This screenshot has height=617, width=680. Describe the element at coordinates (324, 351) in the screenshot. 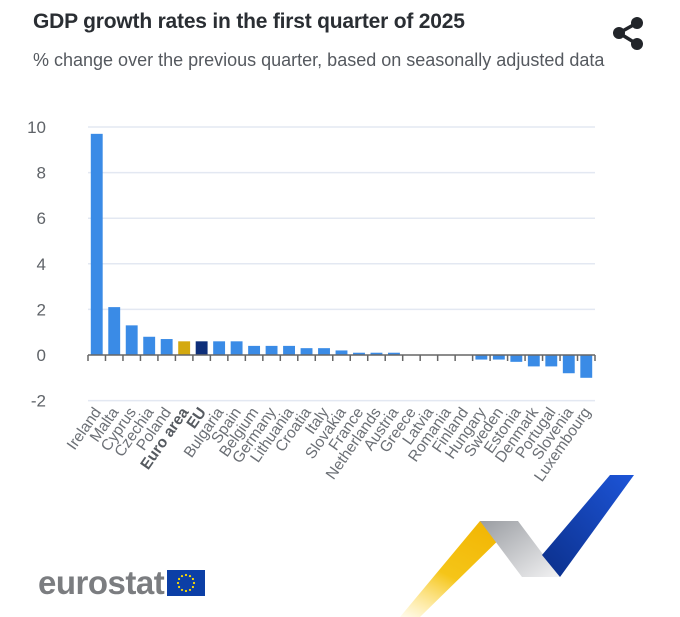

I see `bar-italy` at that location.